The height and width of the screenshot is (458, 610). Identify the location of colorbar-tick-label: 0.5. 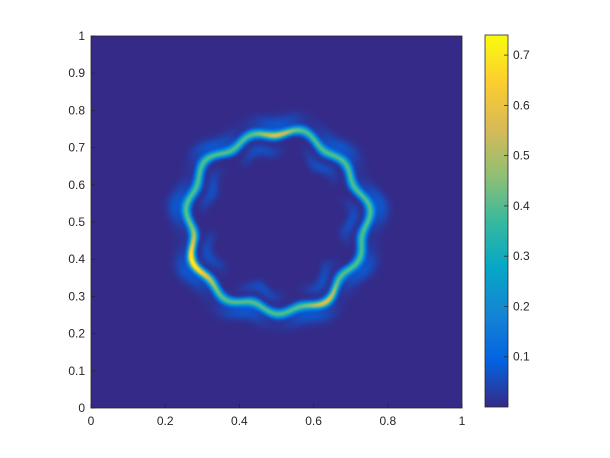
(521, 156).